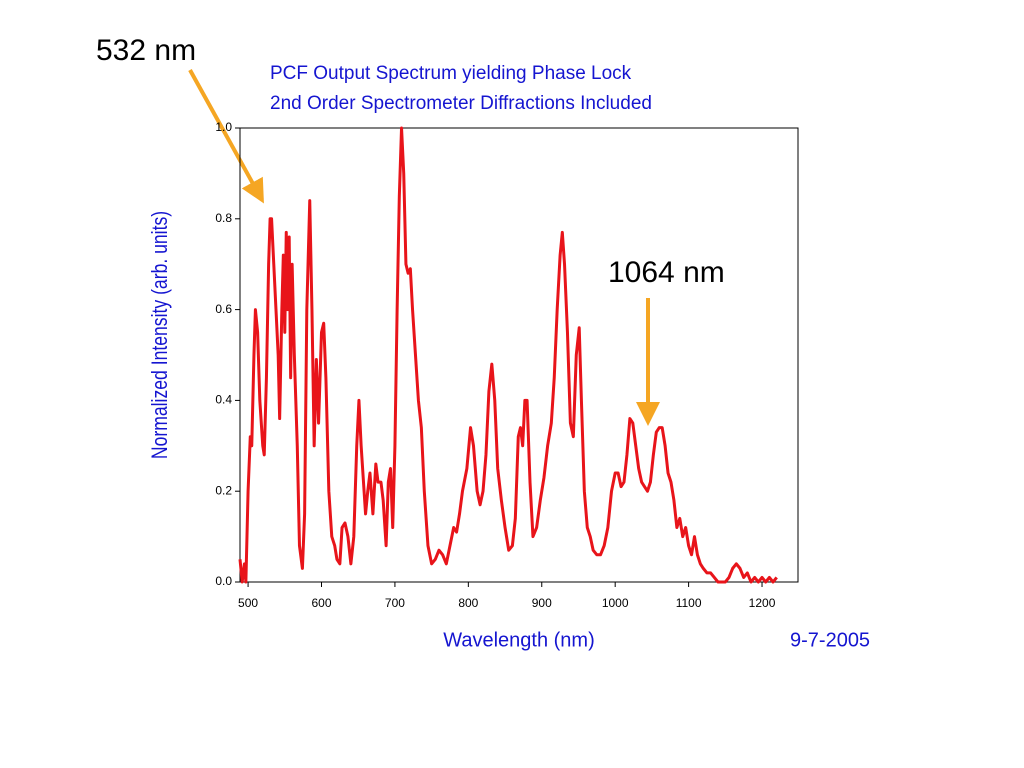 The width and height of the screenshot is (1024, 768). I want to click on x-tick-label: 500, so click(248, 603).